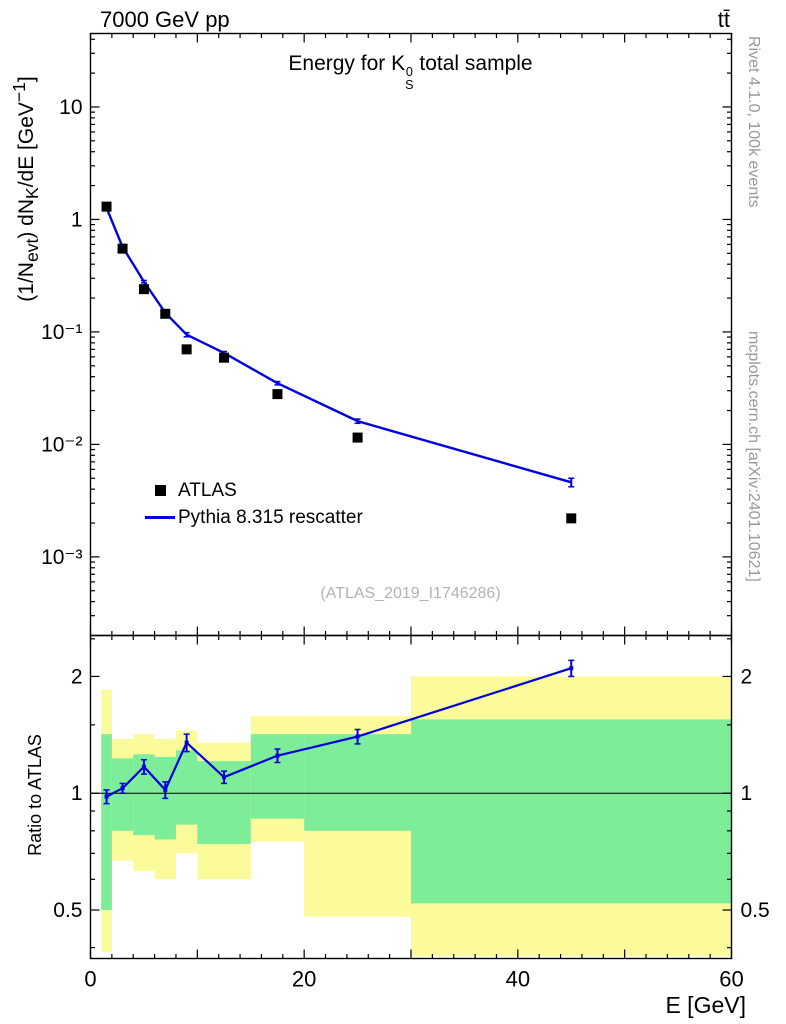  Describe the element at coordinates (207, 490) in the screenshot. I see `legend-label-atlas: ATLAS` at that location.